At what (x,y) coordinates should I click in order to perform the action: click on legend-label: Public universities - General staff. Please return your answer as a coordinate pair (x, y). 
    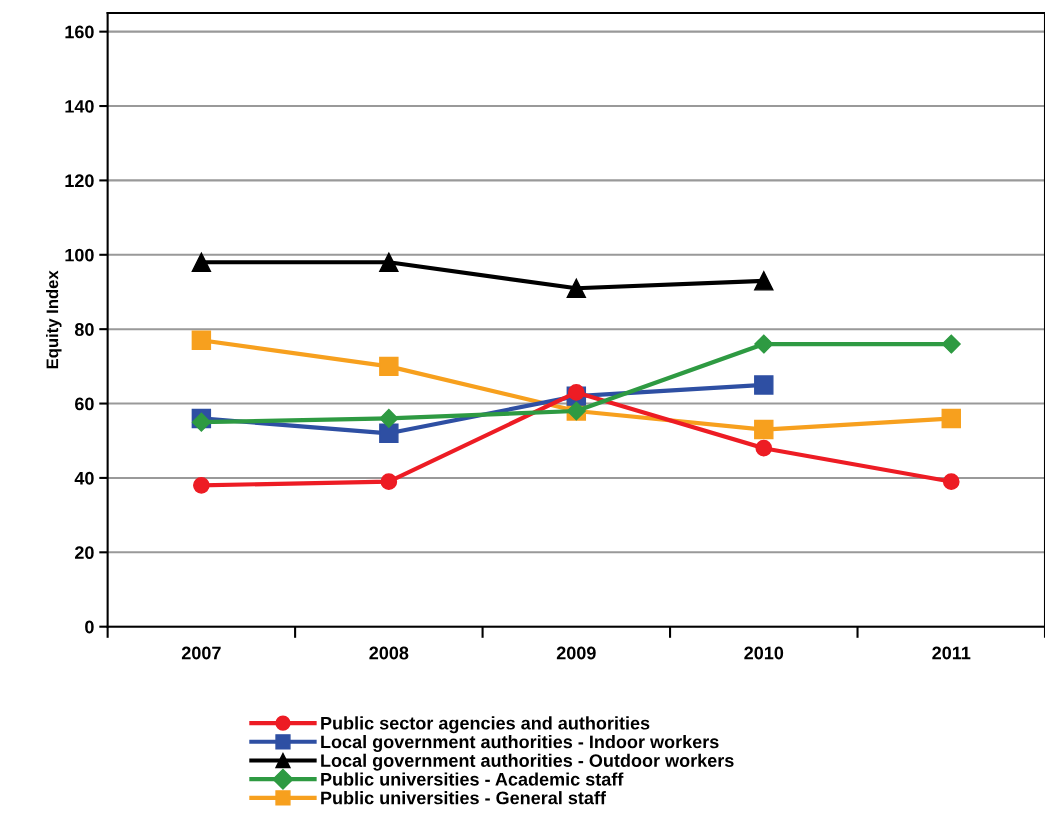
    Looking at the image, I should click on (463, 798).